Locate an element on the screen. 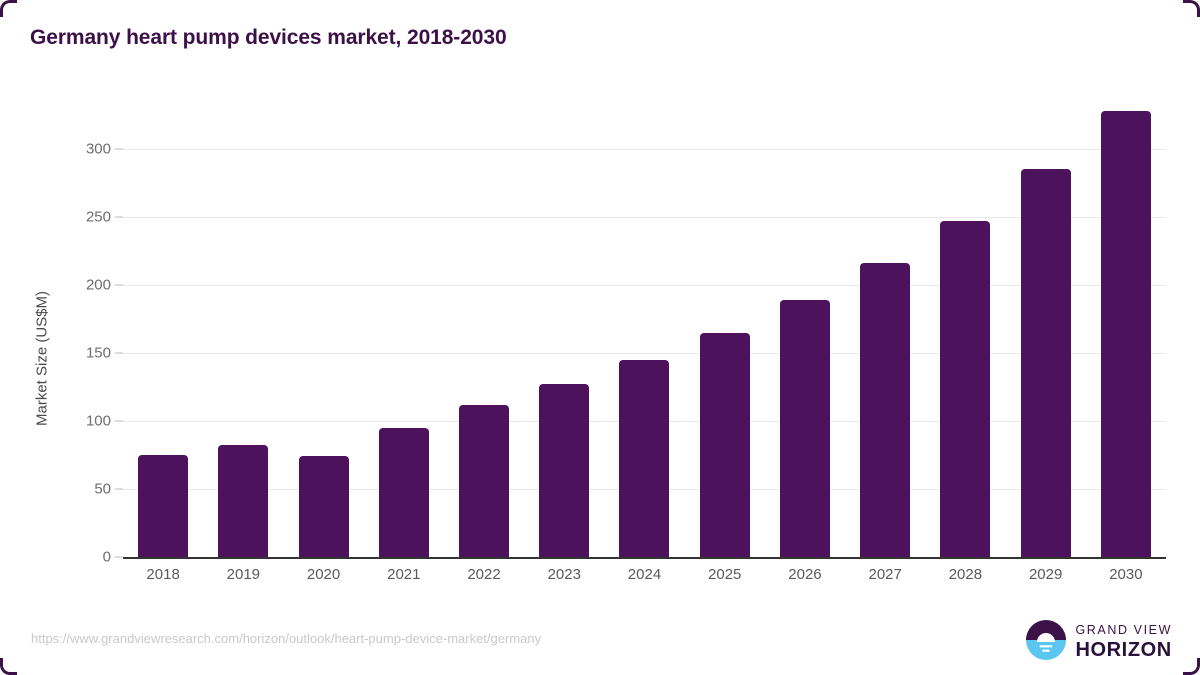 This screenshot has width=1200, height=675. bar-group: 2019 is located at coordinates (243, 291).